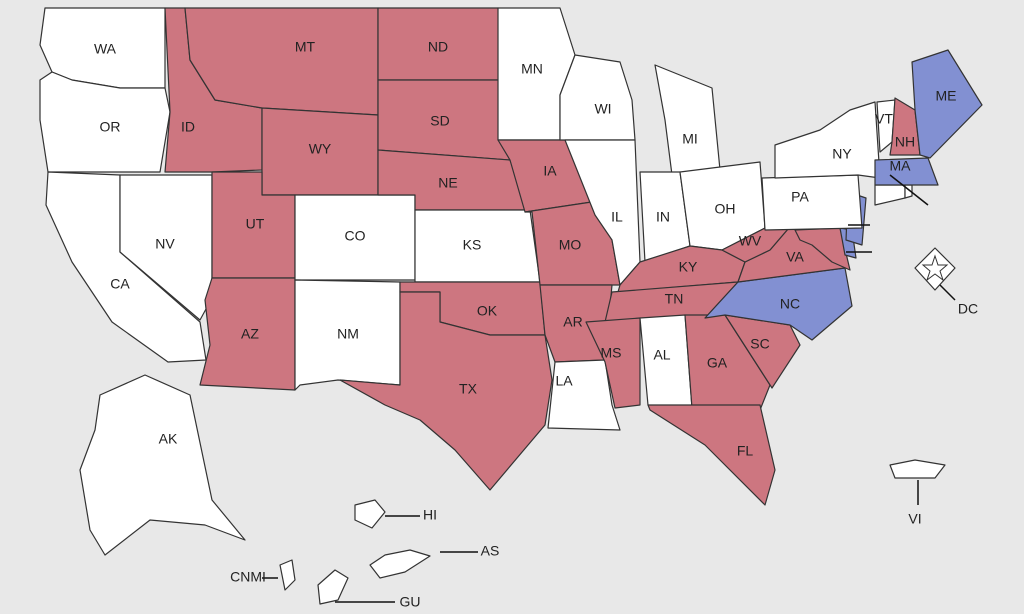 This screenshot has height=614, width=1024. What do you see at coordinates (370, 514) in the screenshot?
I see `state-hi` at bounding box center [370, 514].